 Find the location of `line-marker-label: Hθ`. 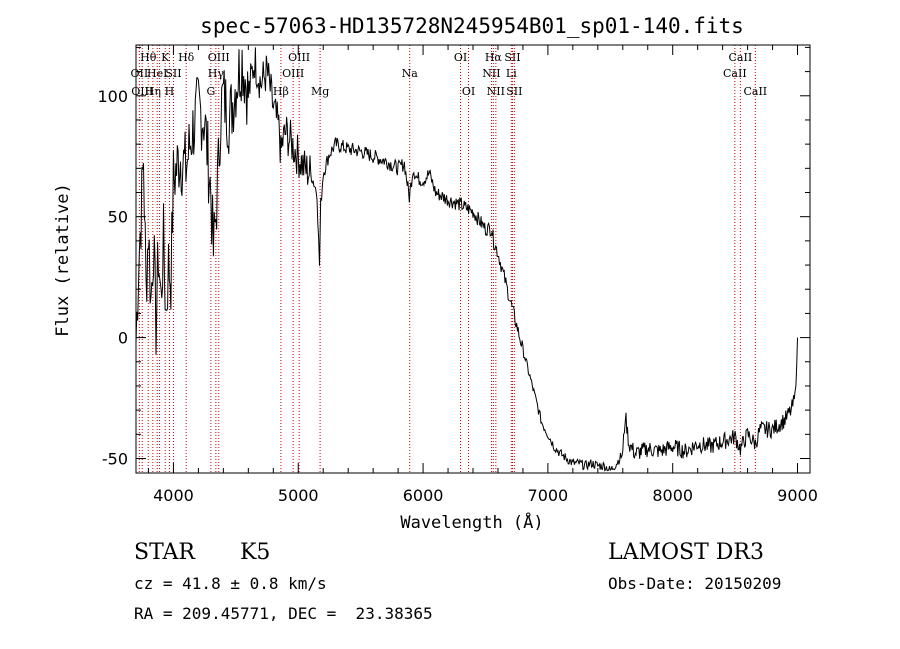

line-marker-label: Hθ is located at coordinates (148, 57).